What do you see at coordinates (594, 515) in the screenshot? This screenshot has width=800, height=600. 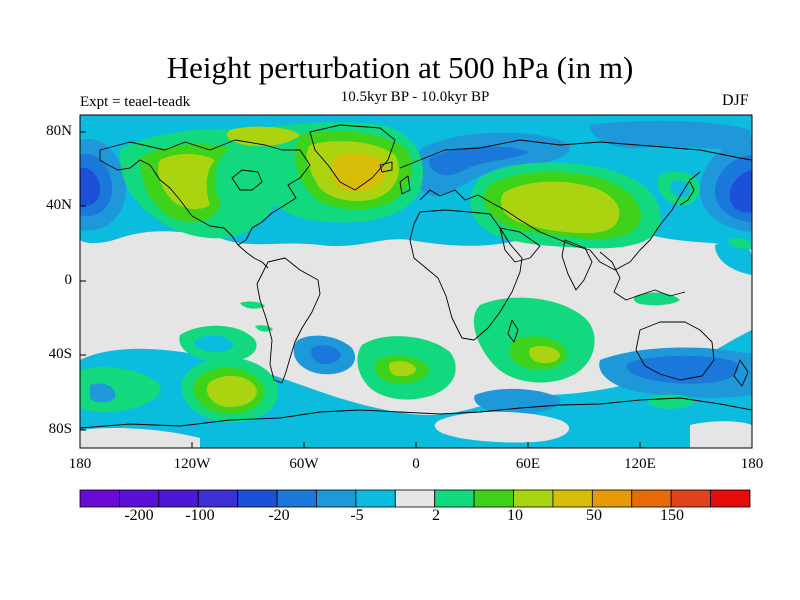 I see `colorbar-label: 50` at bounding box center [594, 515].